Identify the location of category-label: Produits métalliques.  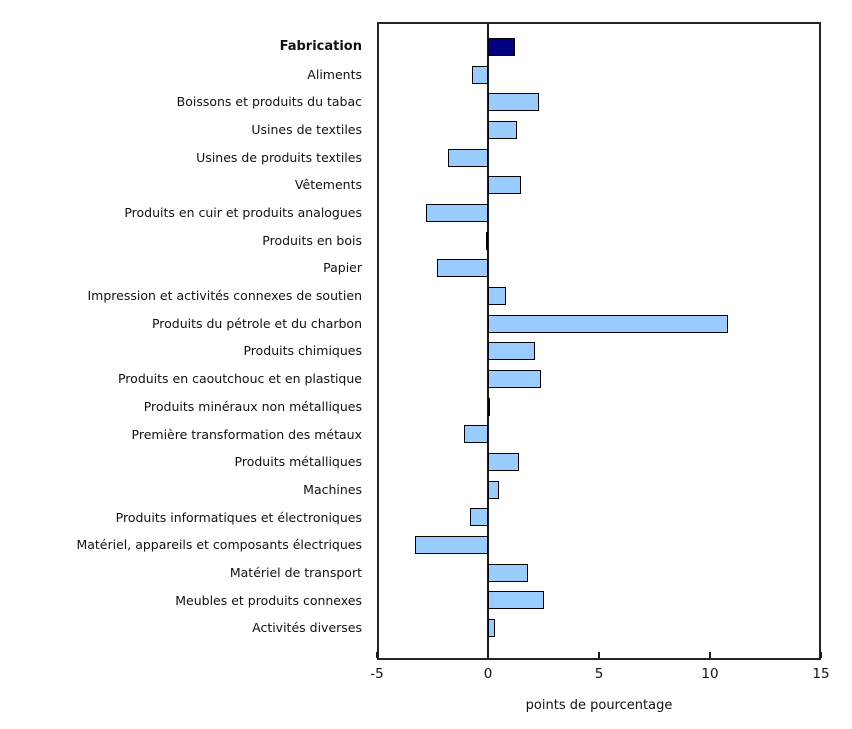
(298, 462).